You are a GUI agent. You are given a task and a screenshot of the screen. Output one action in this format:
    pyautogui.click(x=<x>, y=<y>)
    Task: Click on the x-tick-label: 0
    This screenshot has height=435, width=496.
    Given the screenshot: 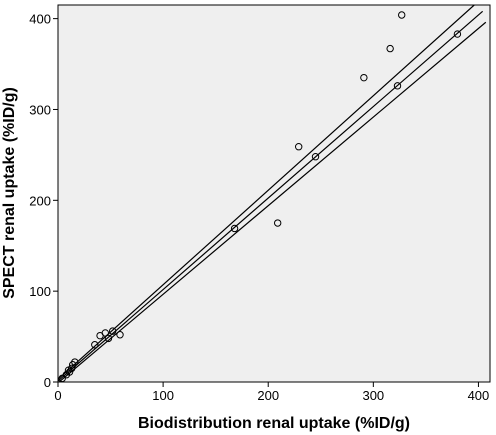 What is the action you would take?
    pyautogui.click(x=57, y=395)
    